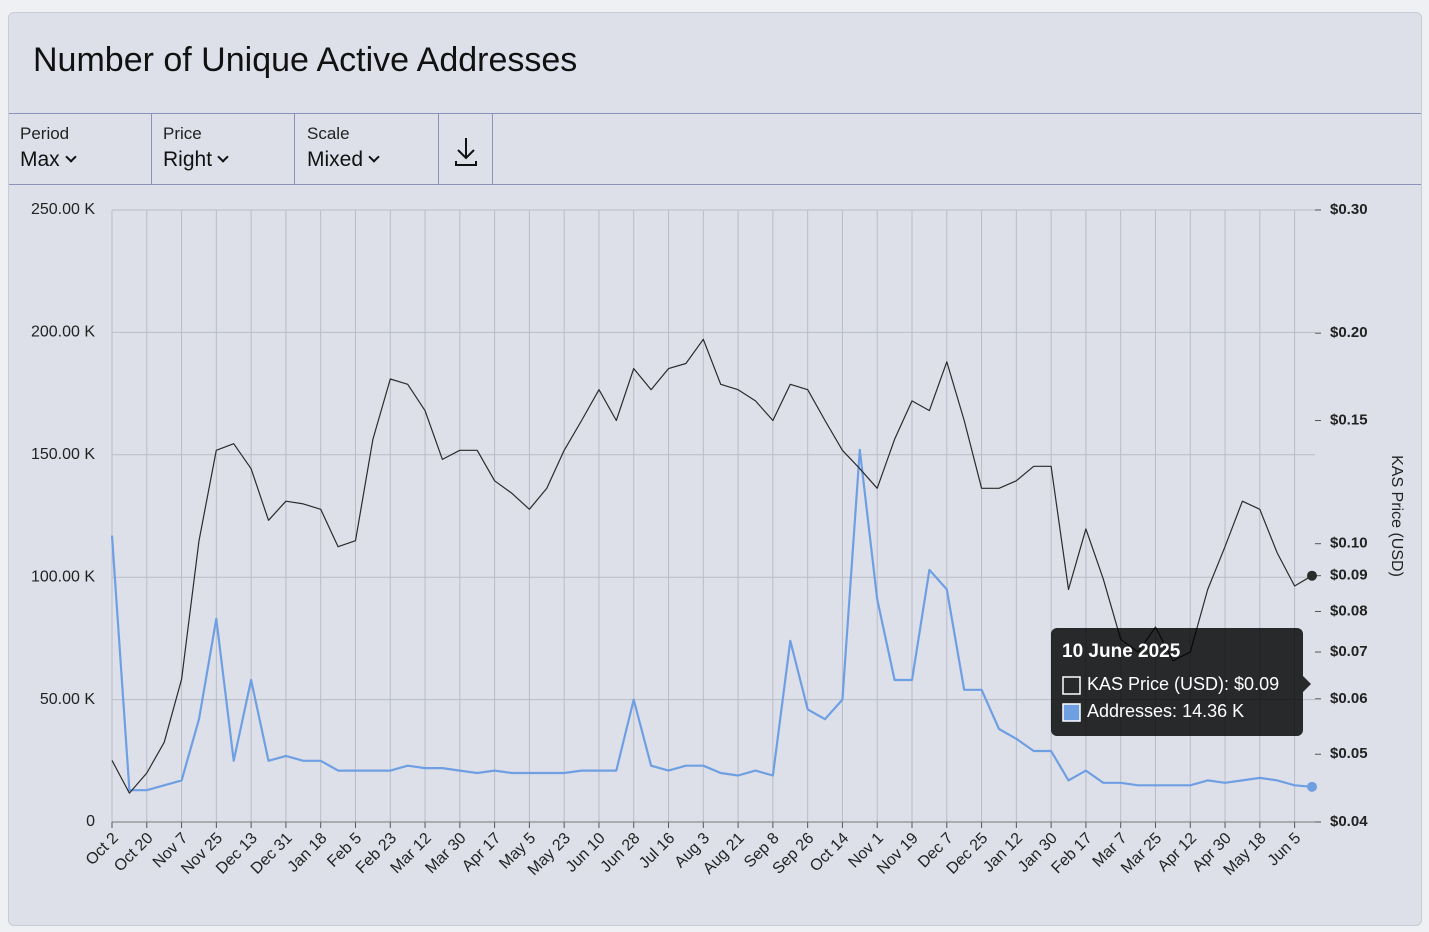  Describe the element at coordinates (481, 852) in the screenshot. I see `x-tick-label: Apr 17` at that location.